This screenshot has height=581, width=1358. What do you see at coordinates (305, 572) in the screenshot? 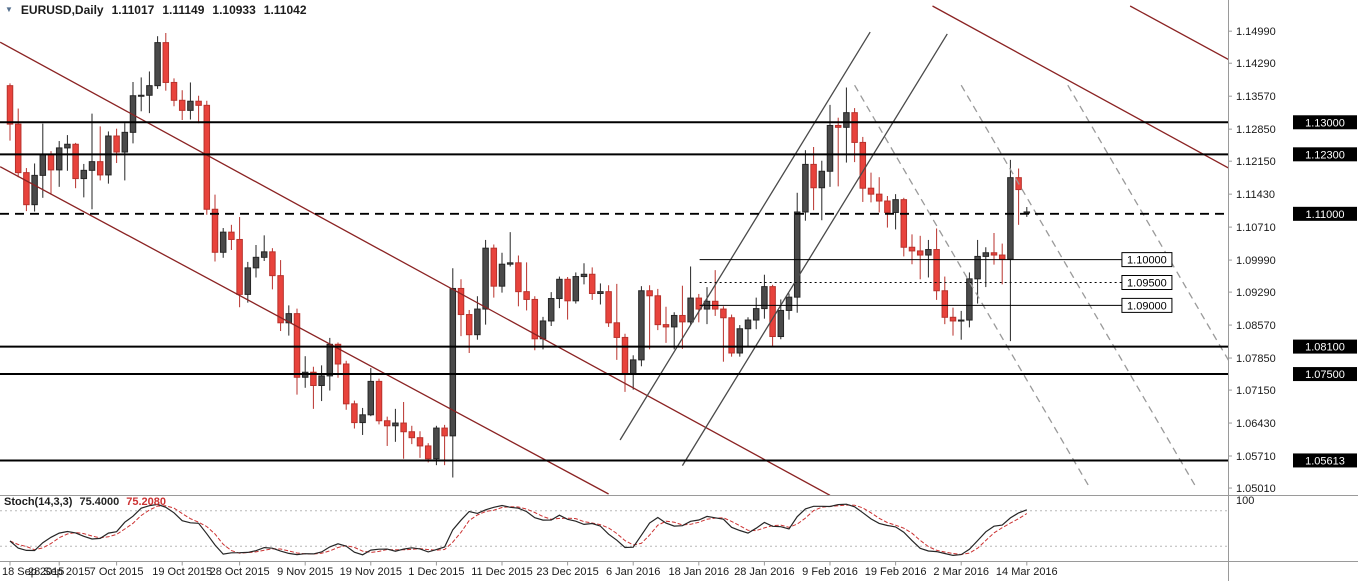
I see `date-axis-tick: 9 Nov 2015` at bounding box center [305, 572].